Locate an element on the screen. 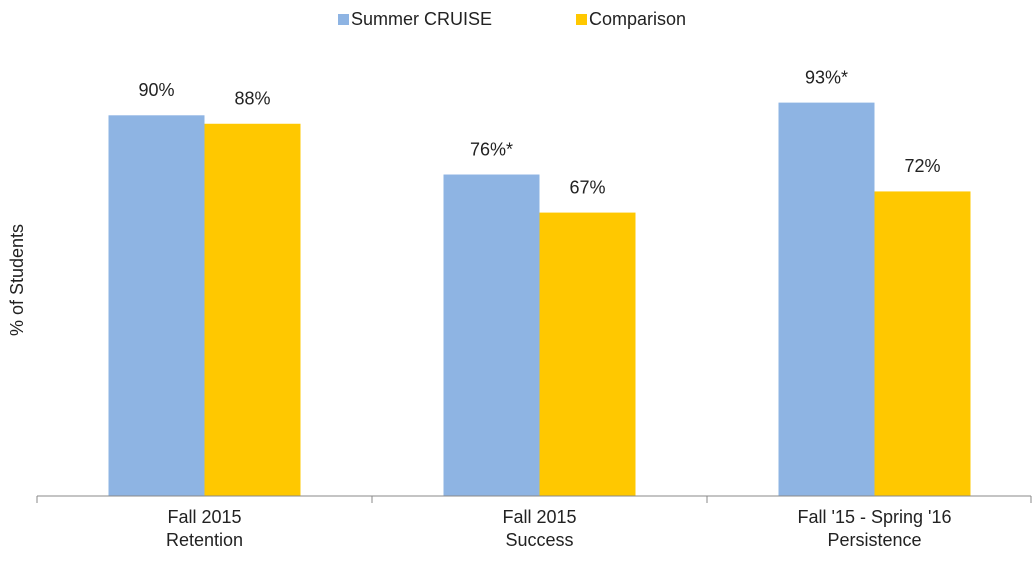  y-axis-label: % of Students is located at coordinates (17, 280).